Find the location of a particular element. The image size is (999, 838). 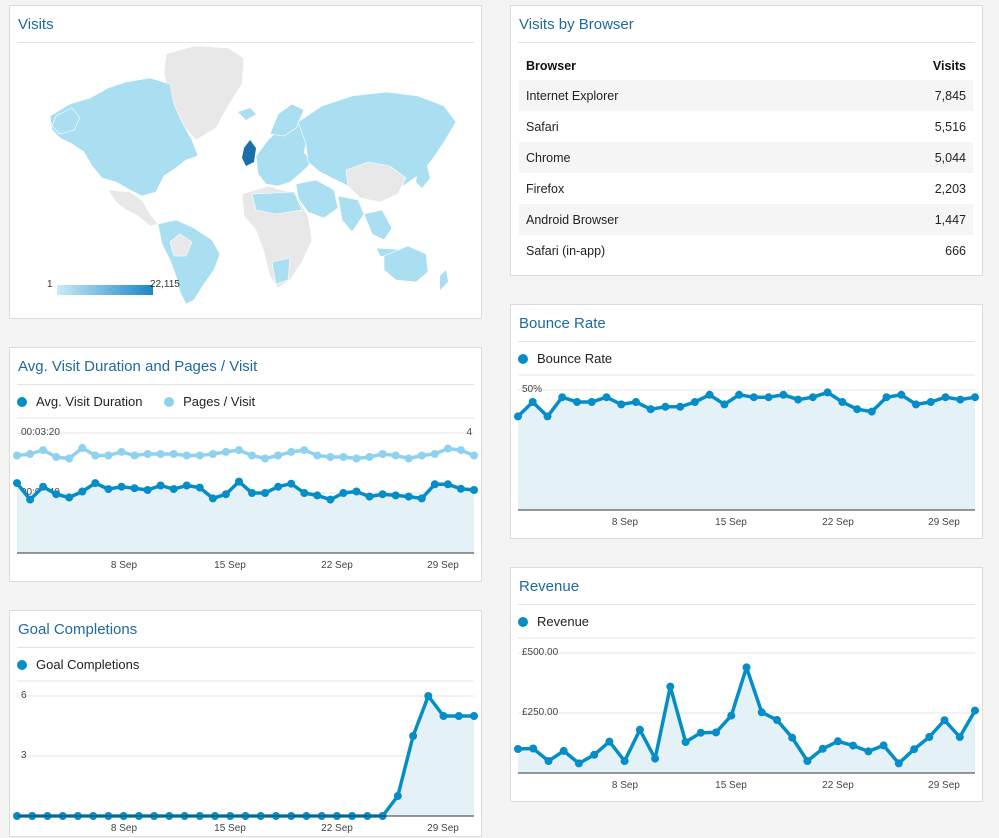

x-tick-label: 22 Sep is located at coordinates (337, 828).